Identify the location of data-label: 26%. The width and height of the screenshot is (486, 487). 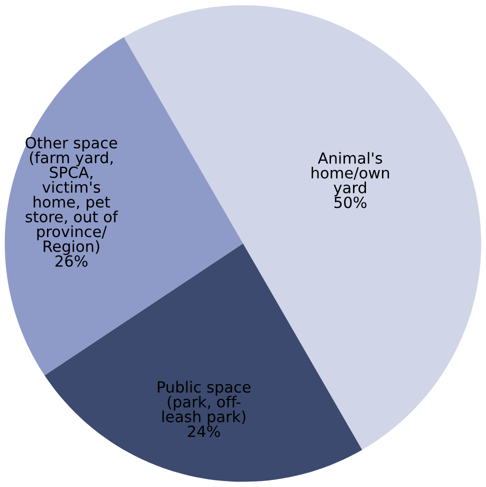
(72, 261).